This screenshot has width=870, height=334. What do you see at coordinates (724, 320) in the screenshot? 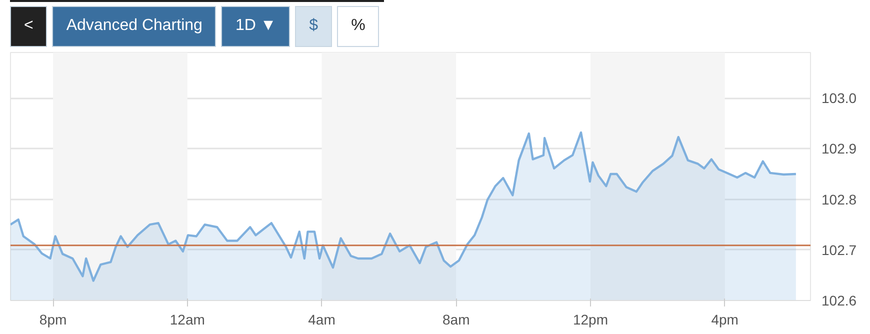
I see `x-tick-label: 4pm` at bounding box center [724, 320].